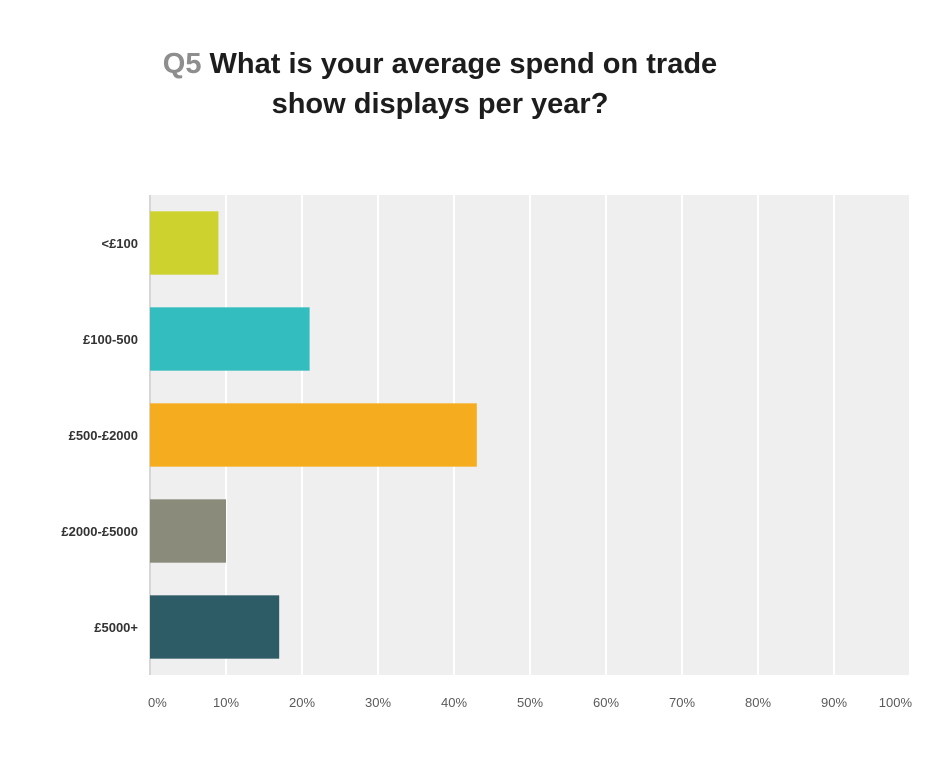 Image resolution: width=940 pixels, height=783 pixels. What do you see at coordinates (302, 702) in the screenshot?
I see `x-tick-label: 20%` at bounding box center [302, 702].